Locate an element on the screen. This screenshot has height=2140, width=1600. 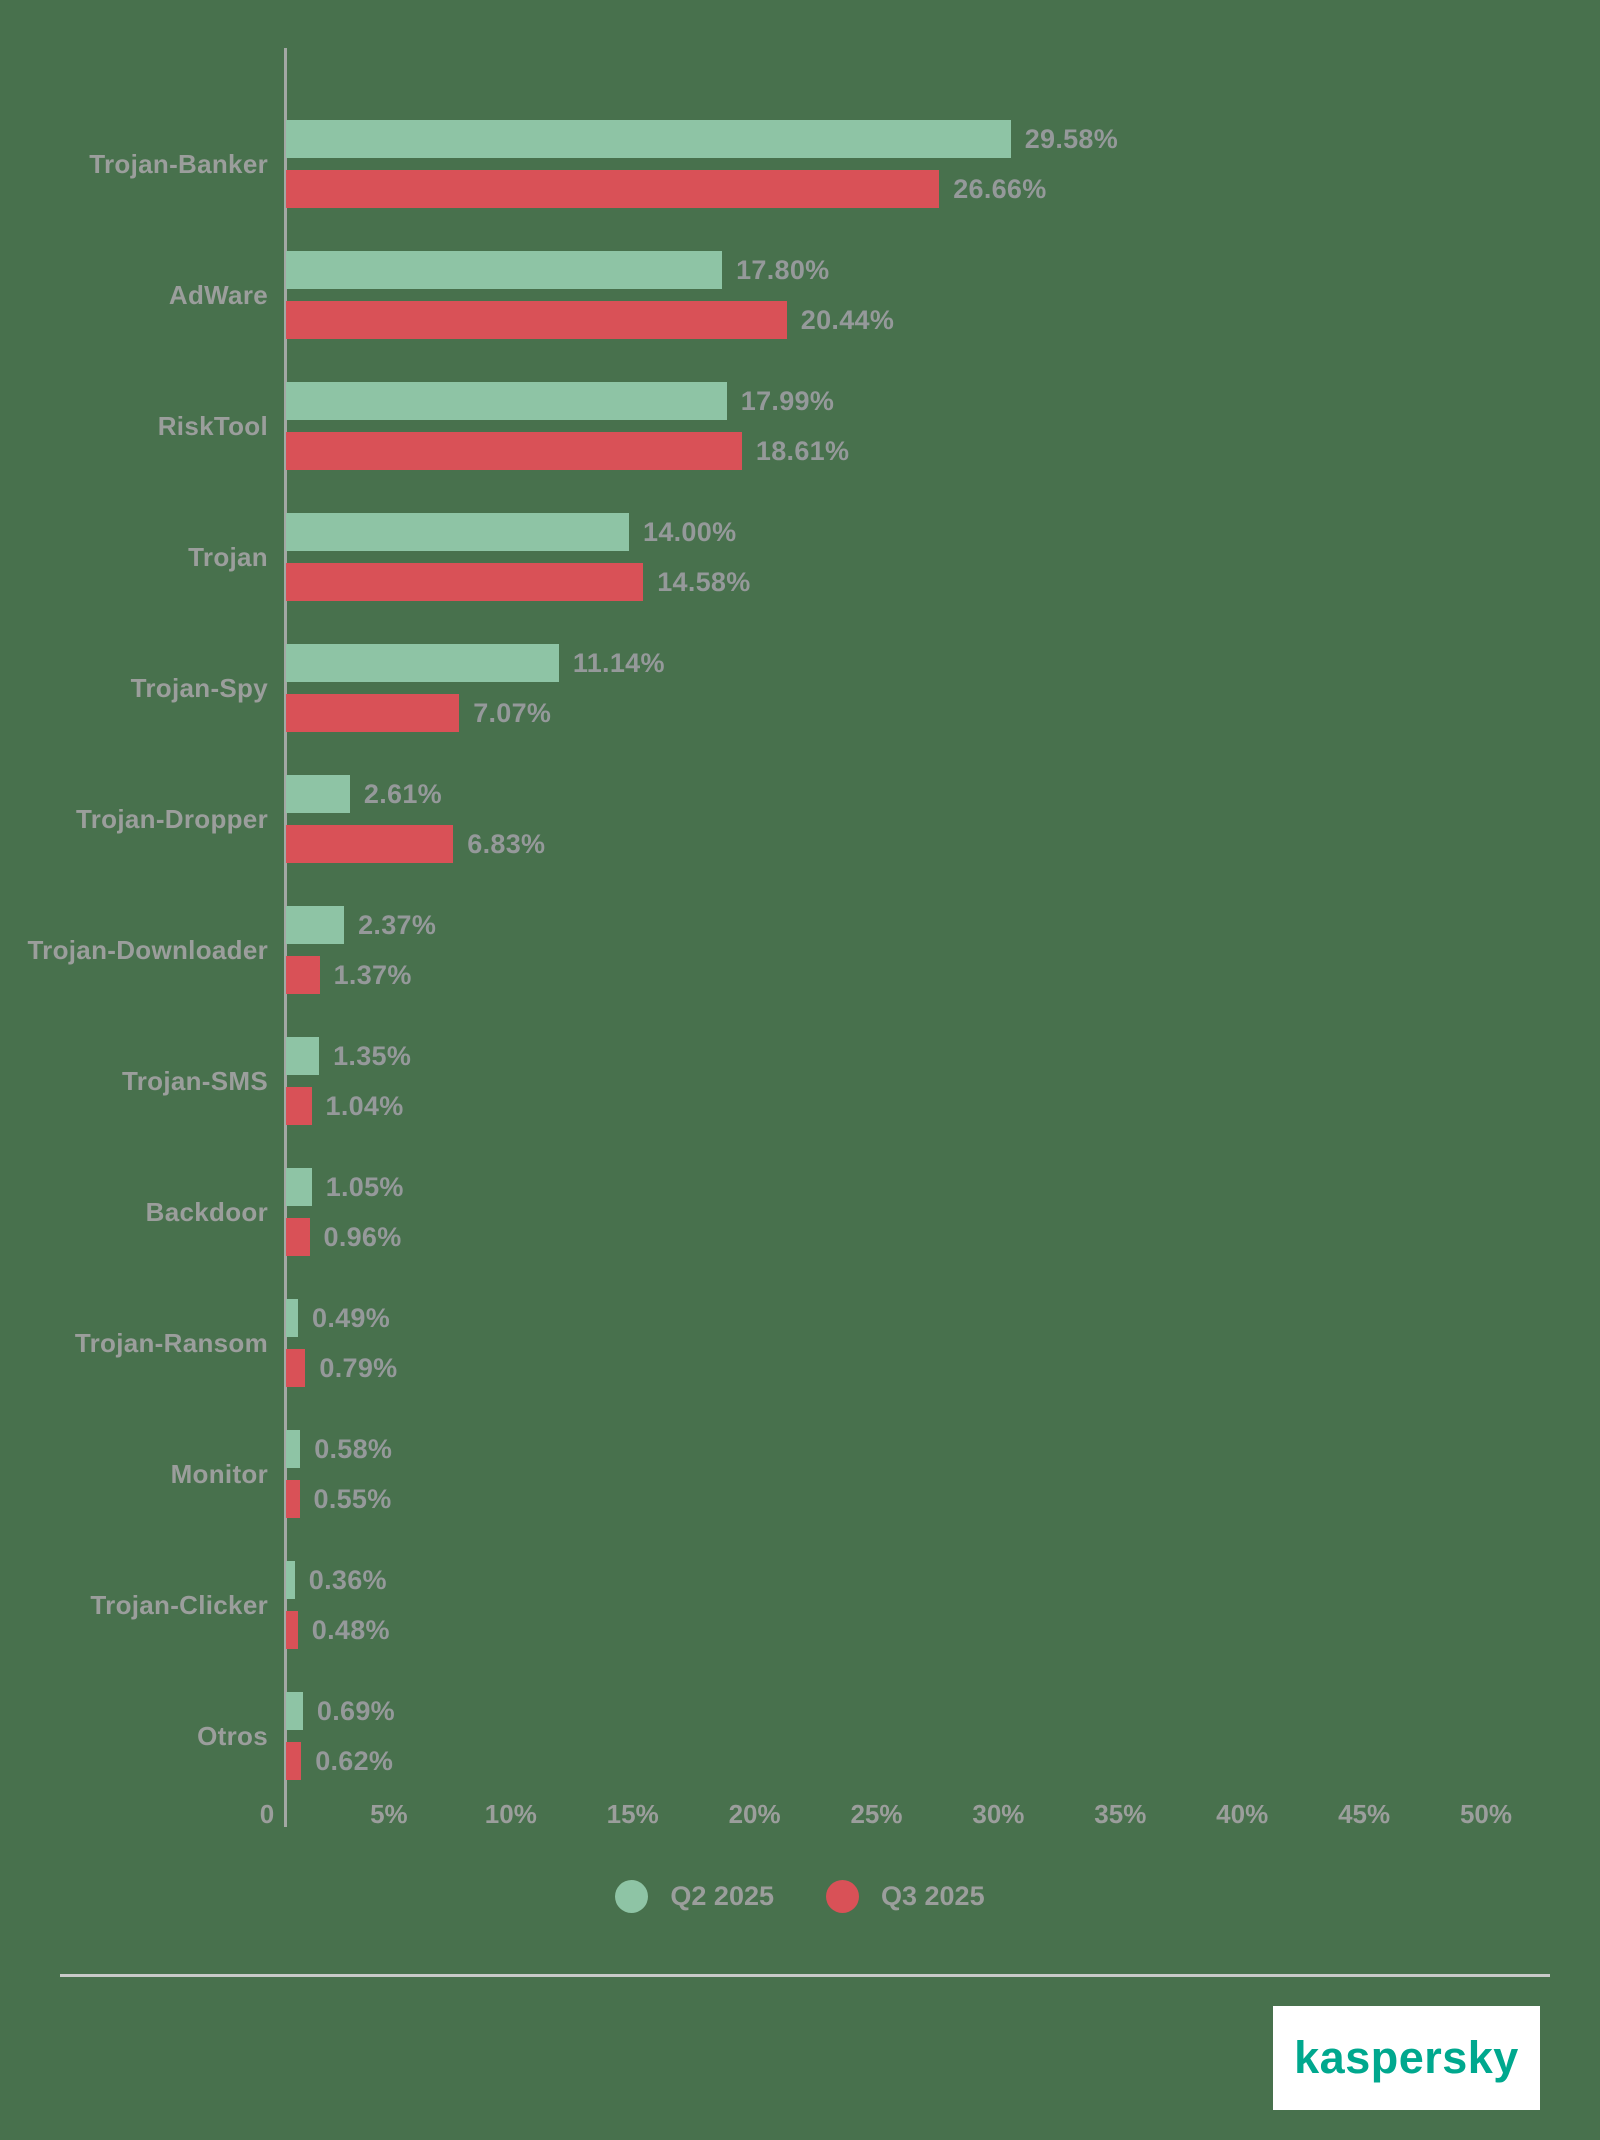
legend-label-q3: Q3 2025 is located at coordinates (933, 1895).